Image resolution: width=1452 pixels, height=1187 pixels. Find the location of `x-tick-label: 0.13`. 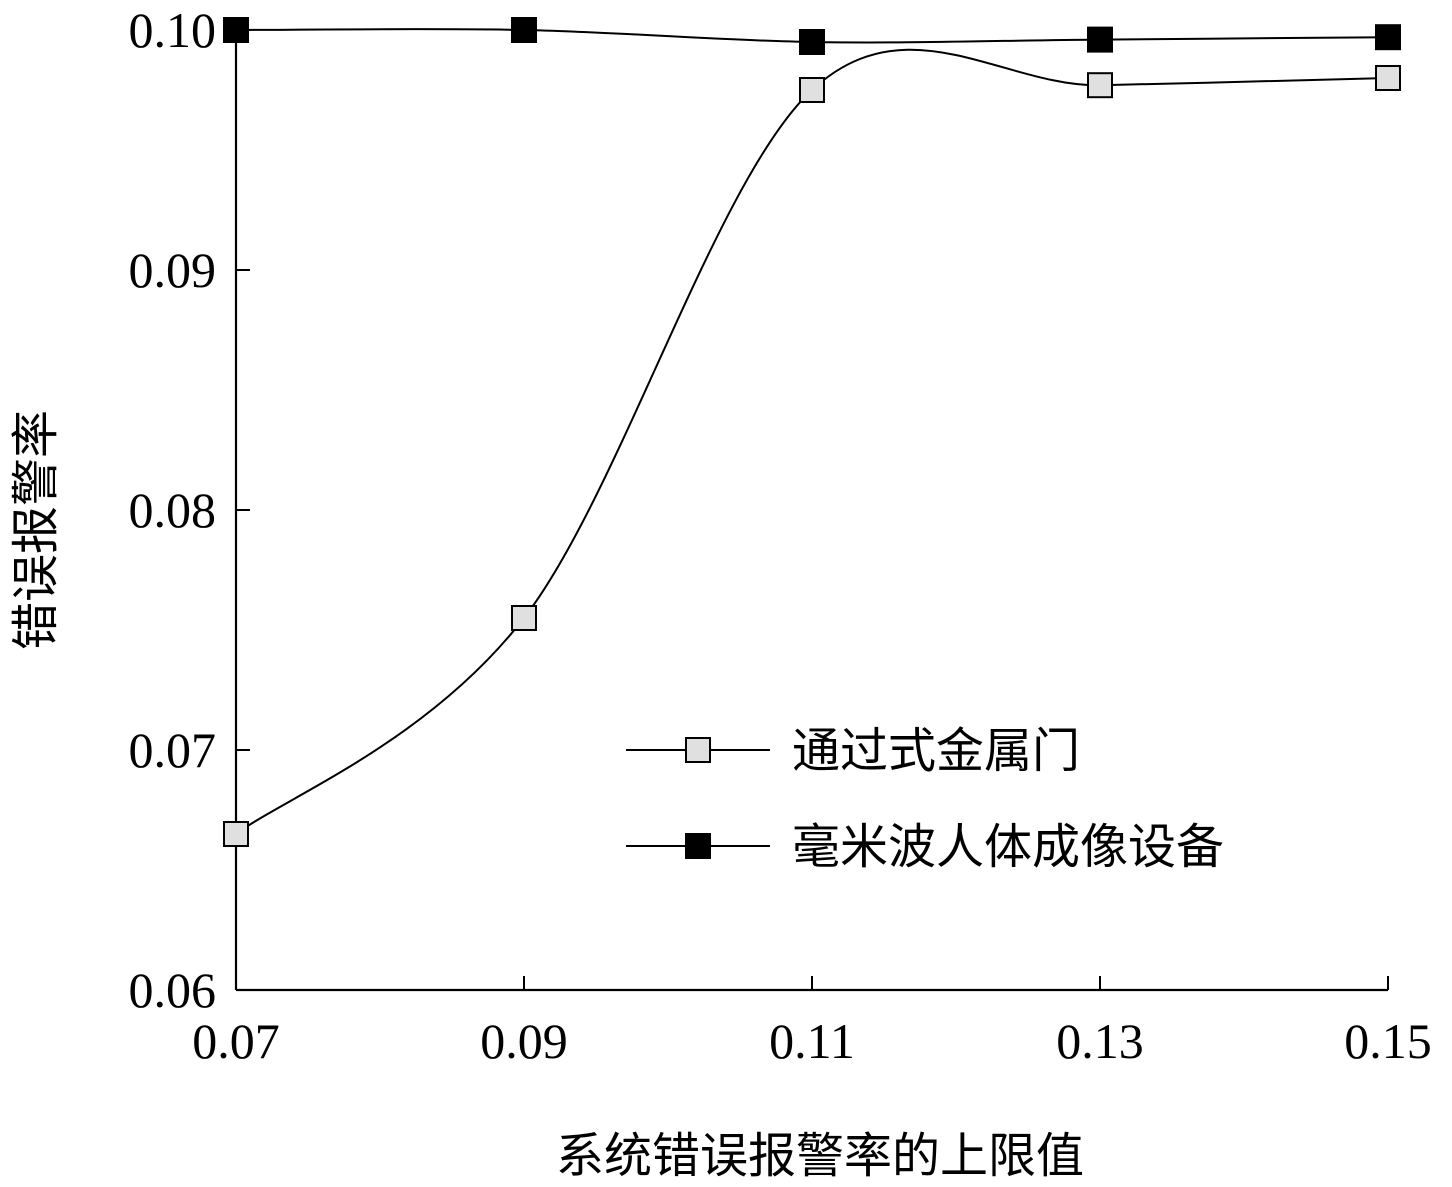

x-tick-label: 0.13 is located at coordinates (1100, 1041).